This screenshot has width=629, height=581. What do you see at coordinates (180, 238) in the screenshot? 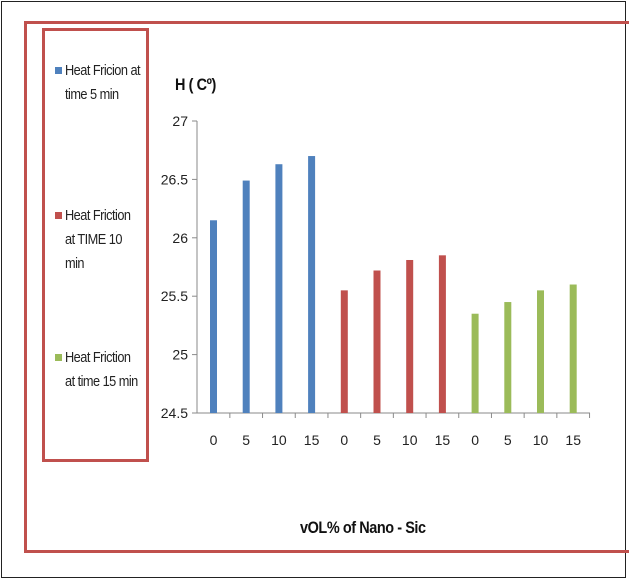
I see `y-tick-label: 26` at bounding box center [180, 238].